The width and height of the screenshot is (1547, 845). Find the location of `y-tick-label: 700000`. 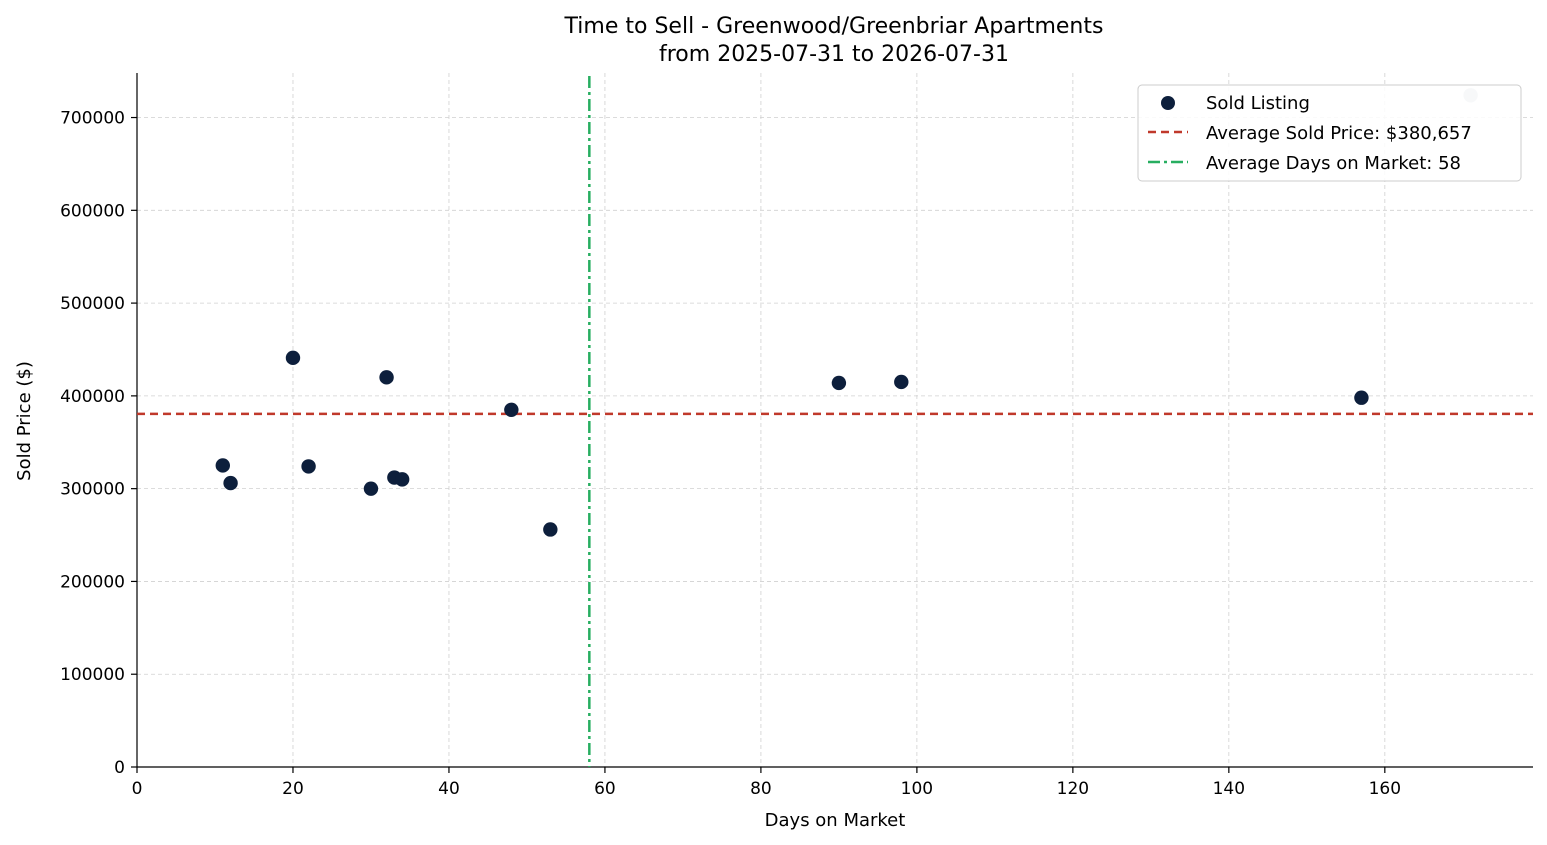

y-tick-label: 700000 is located at coordinates (92, 119).